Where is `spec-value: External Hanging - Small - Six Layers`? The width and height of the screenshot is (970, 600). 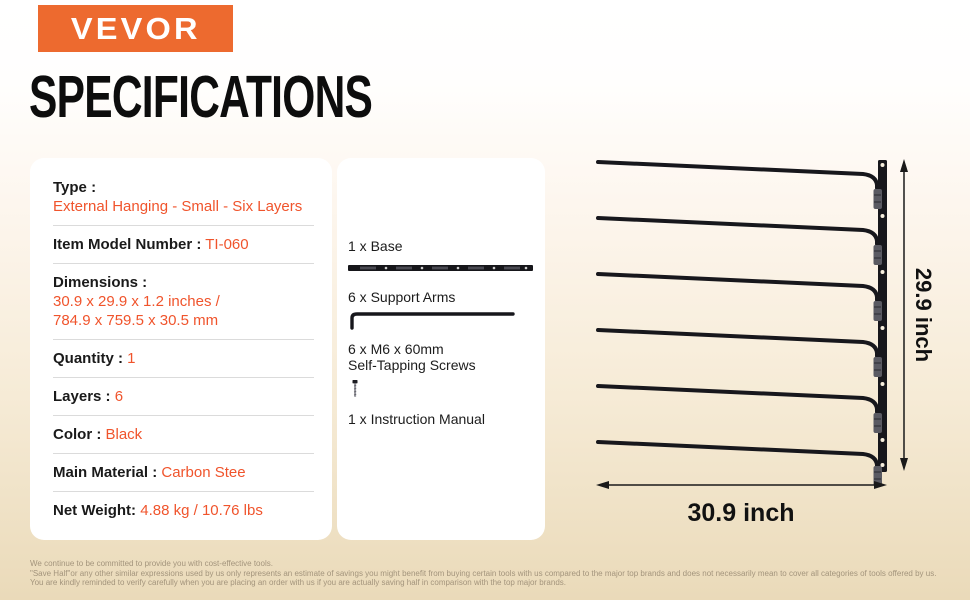 spec-value: External Hanging - Small - Six Layers is located at coordinates (178, 206).